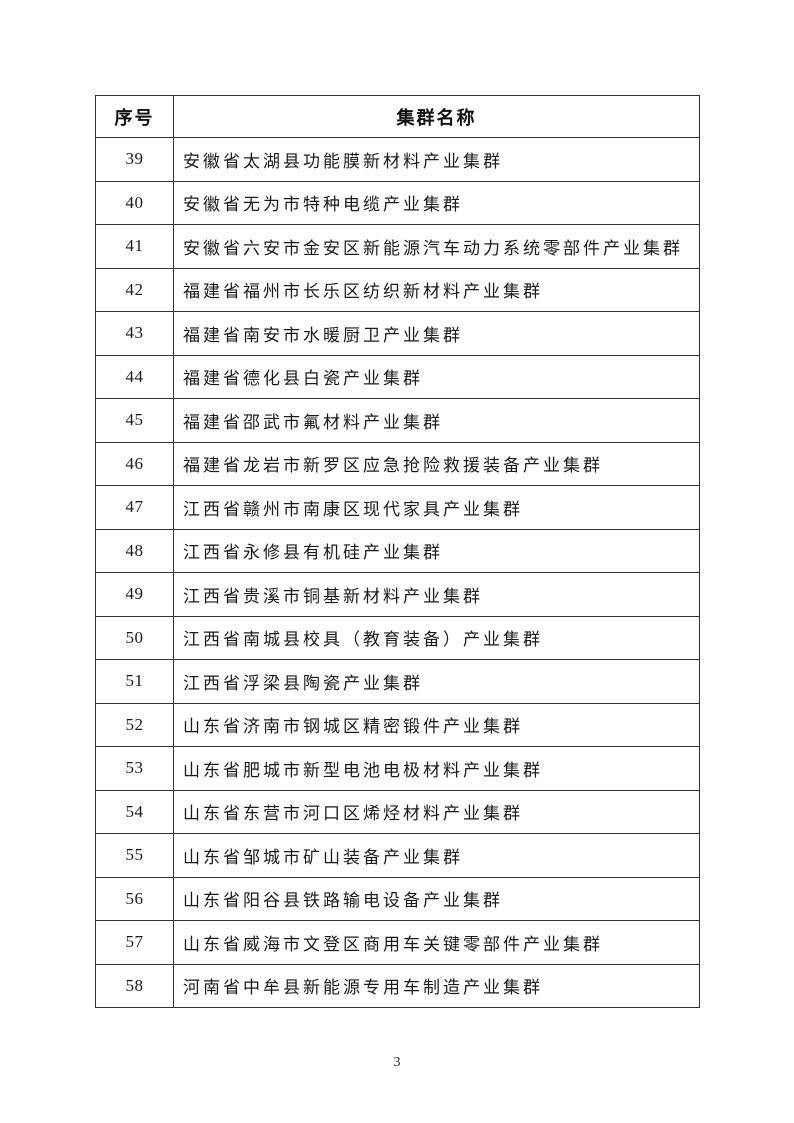  Describe the element at coordinates (436, 985) in the screenshot. I see `cell-cluster-name: 河南省中牟县新能源专用车制造产业集群` at that location.